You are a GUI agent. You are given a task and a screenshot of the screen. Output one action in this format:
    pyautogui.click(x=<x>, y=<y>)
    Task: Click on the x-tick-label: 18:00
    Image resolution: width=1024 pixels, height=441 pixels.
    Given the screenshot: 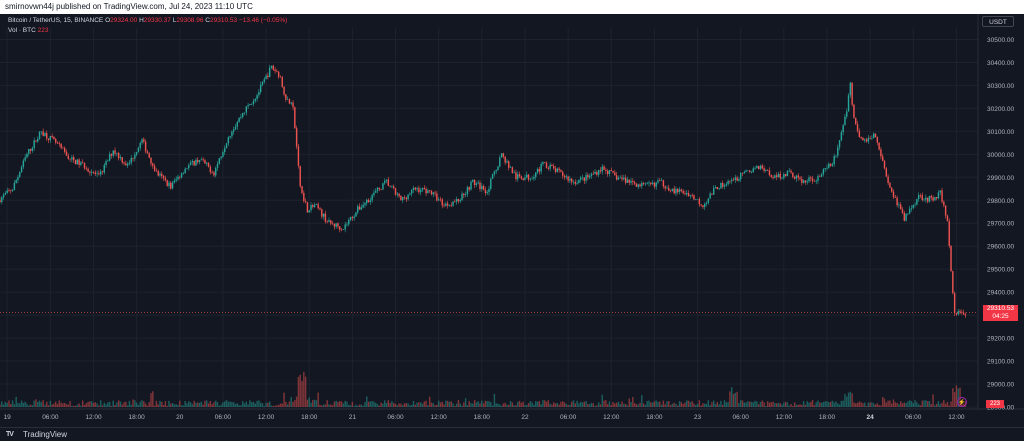 What is the action you would take?
    pyautogui.click(x=654, y=417)
    